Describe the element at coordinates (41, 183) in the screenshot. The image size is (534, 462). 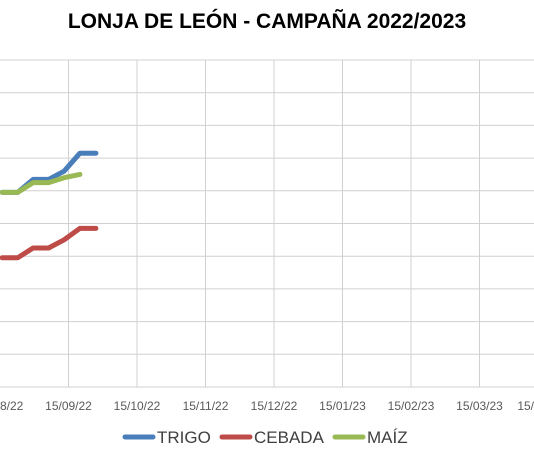
I see `series-line-maíz` at that location.